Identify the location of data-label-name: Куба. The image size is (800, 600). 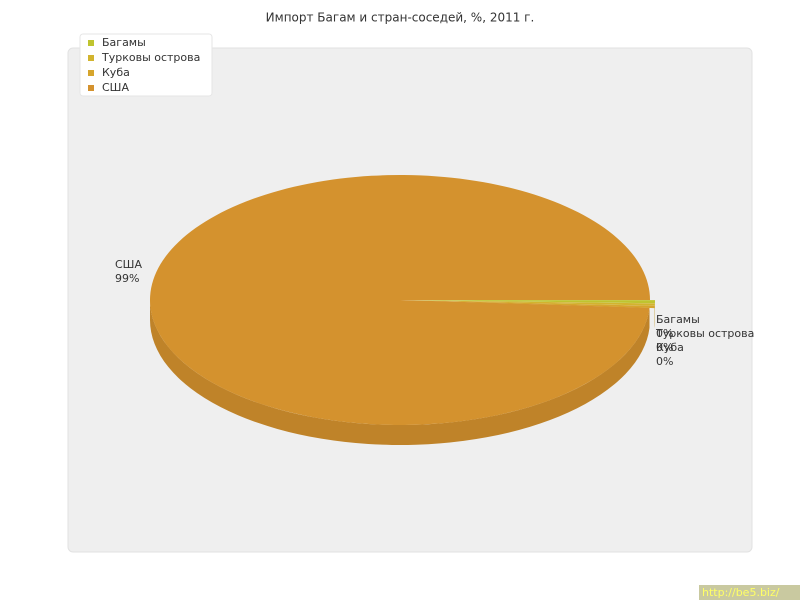
(670, 347).